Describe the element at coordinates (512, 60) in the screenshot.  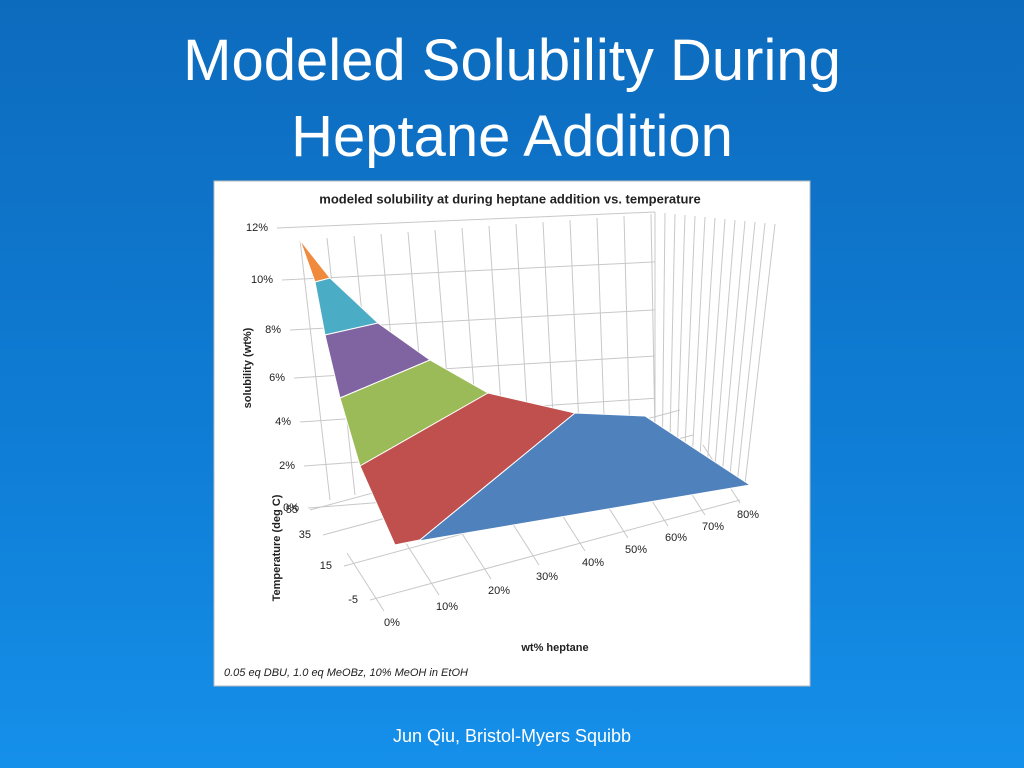
I see `slide-title: Modeled Solubility During` at that location.